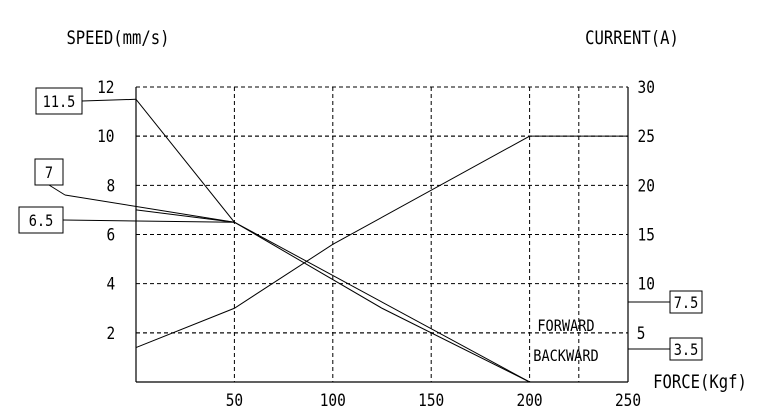 The image size is (770, 418). I want to click on callout-right-7.5: 7.5, so click(665, 302).